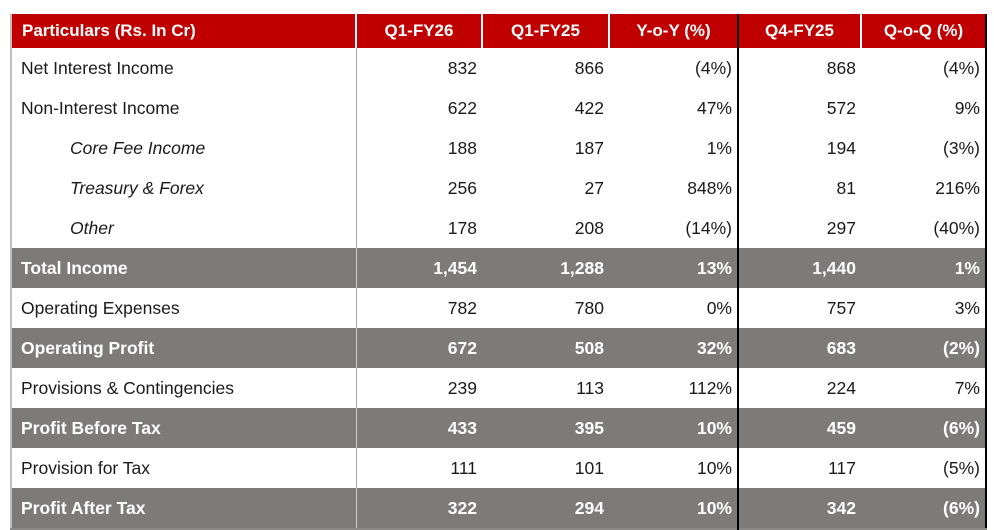 The image size is (994, 530). Describe the element at coordinates (673, 31) in the screenshot. I see `header-yoy: Y-o-Y (%)` at that location.